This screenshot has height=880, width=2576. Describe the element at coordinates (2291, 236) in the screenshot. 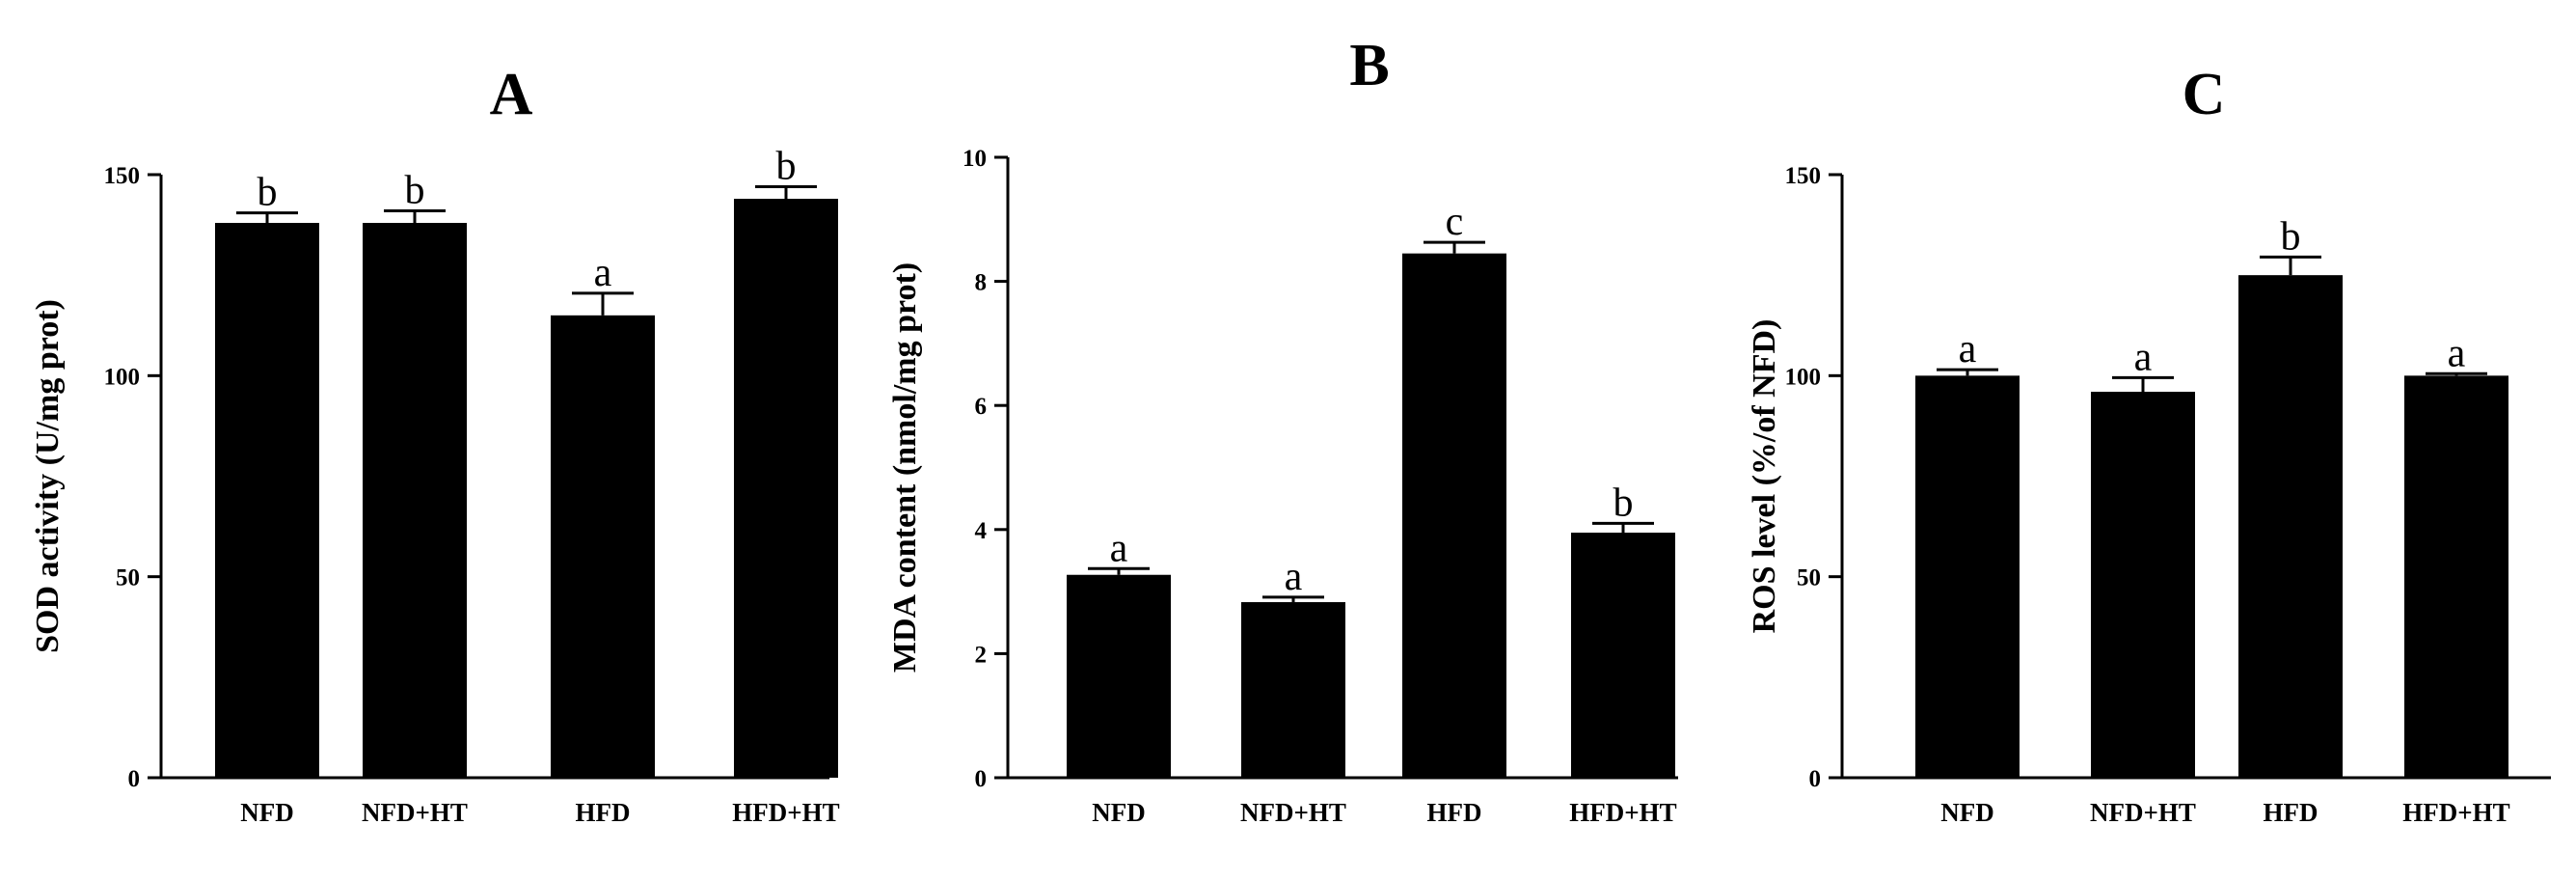

I see `panel-3-significance-letter: b` at that location.